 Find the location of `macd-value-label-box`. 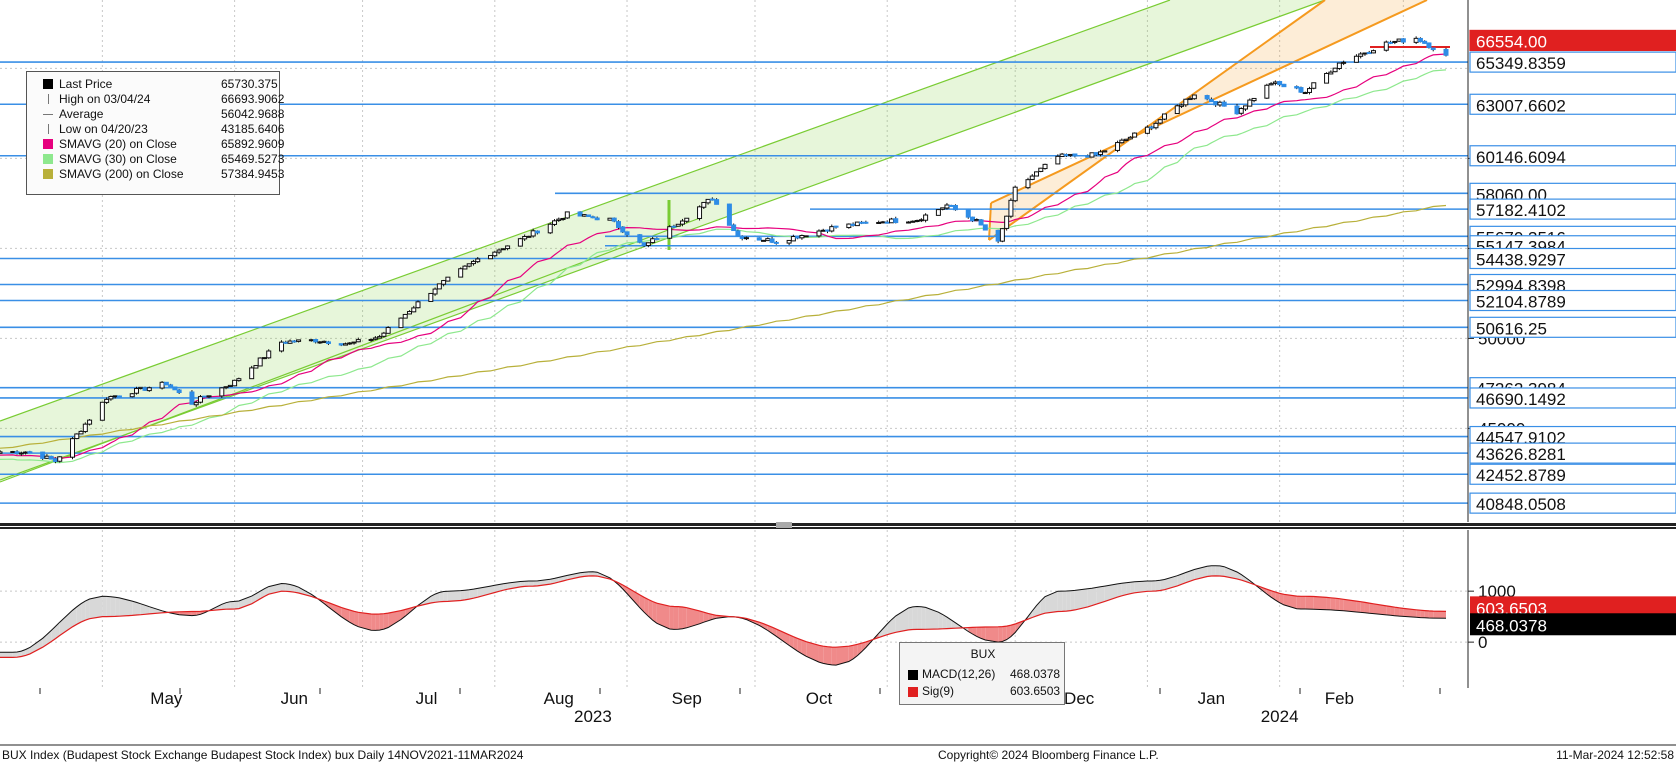

macd-value-label-box is located at coordinates (1573, 607).